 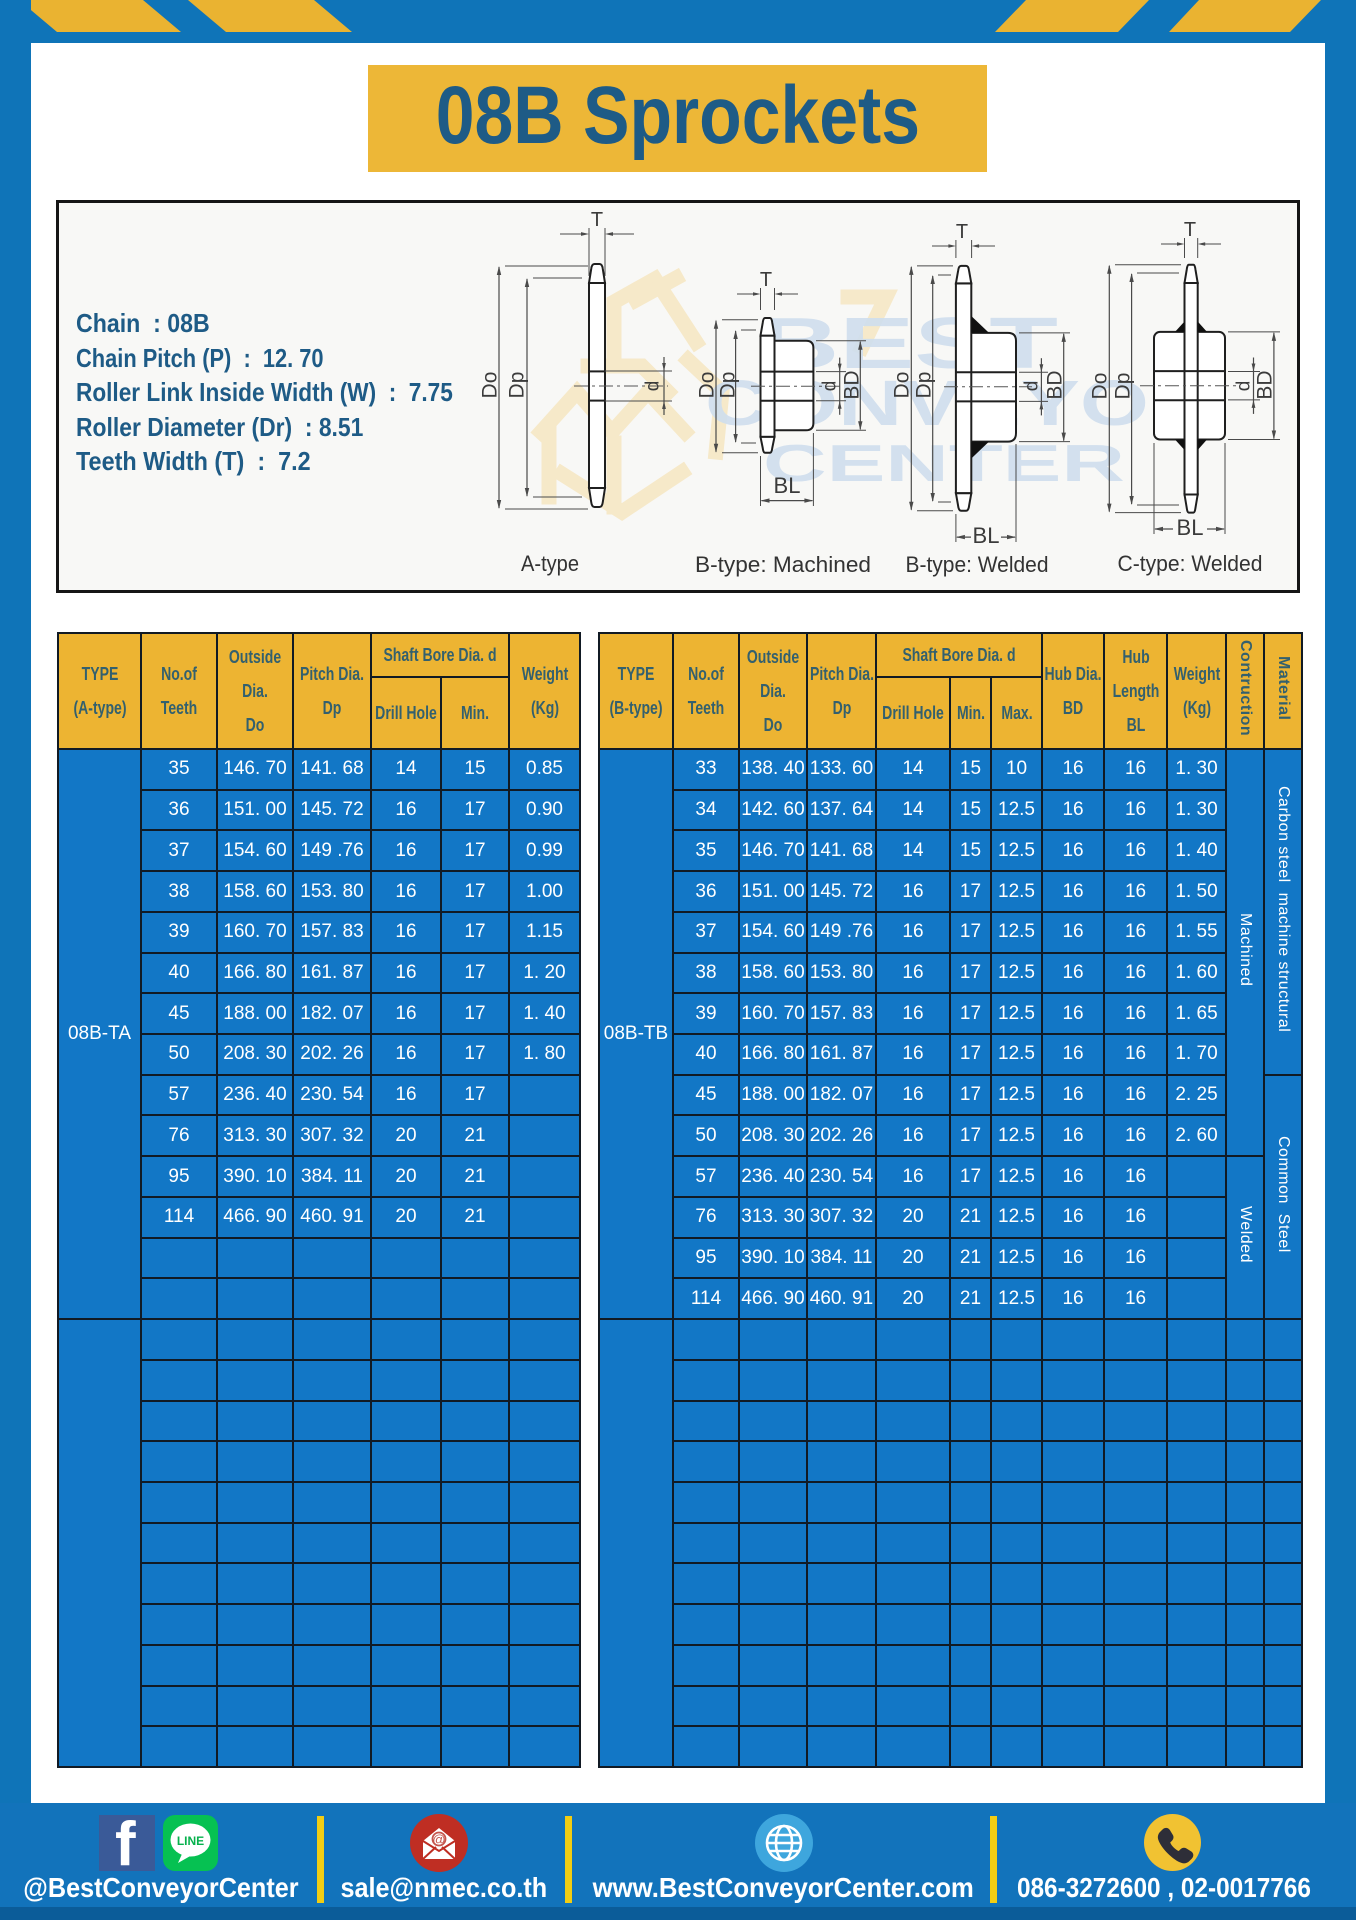 I want to click on svg-text: B-type: Machined, so click(x=783, y=564).